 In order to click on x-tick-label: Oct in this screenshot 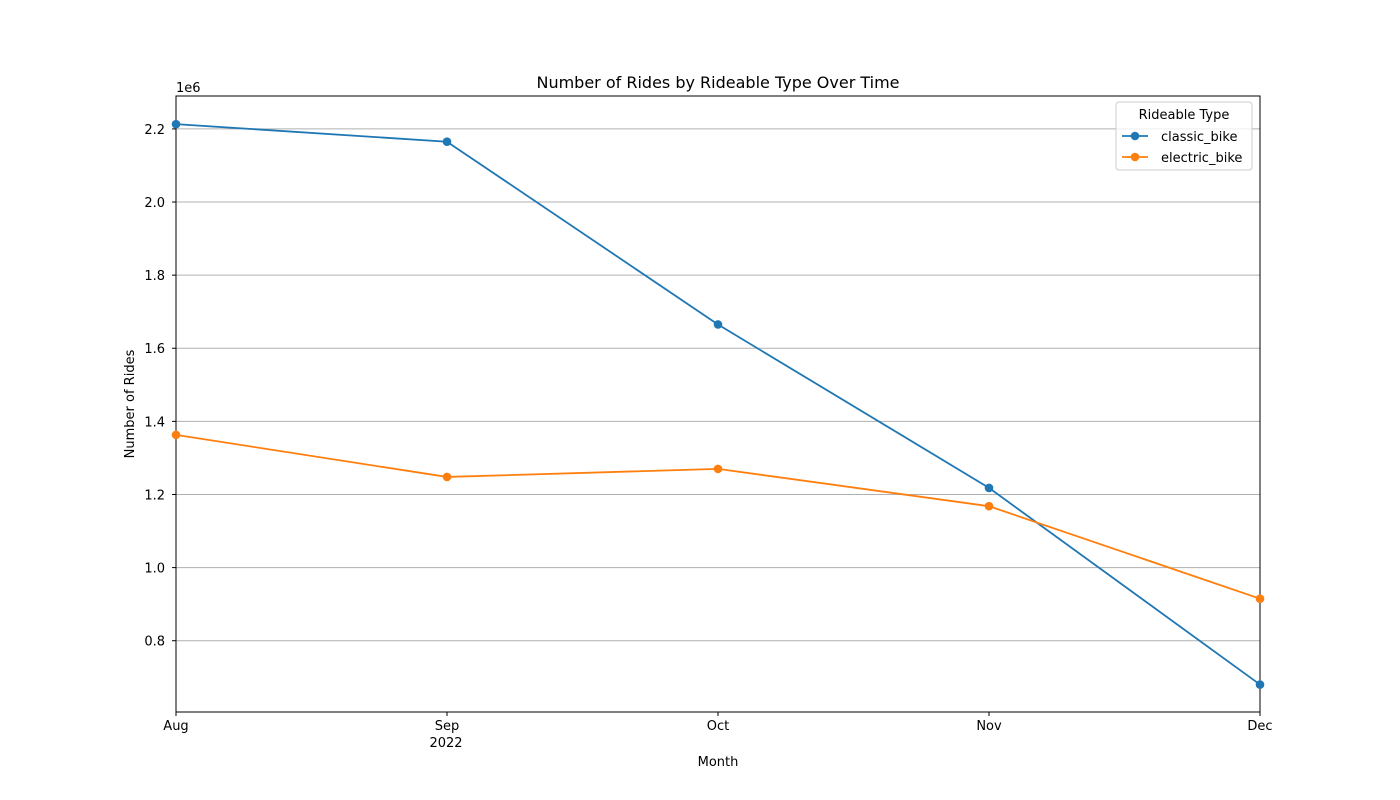, I will do `click(718, 726)`.